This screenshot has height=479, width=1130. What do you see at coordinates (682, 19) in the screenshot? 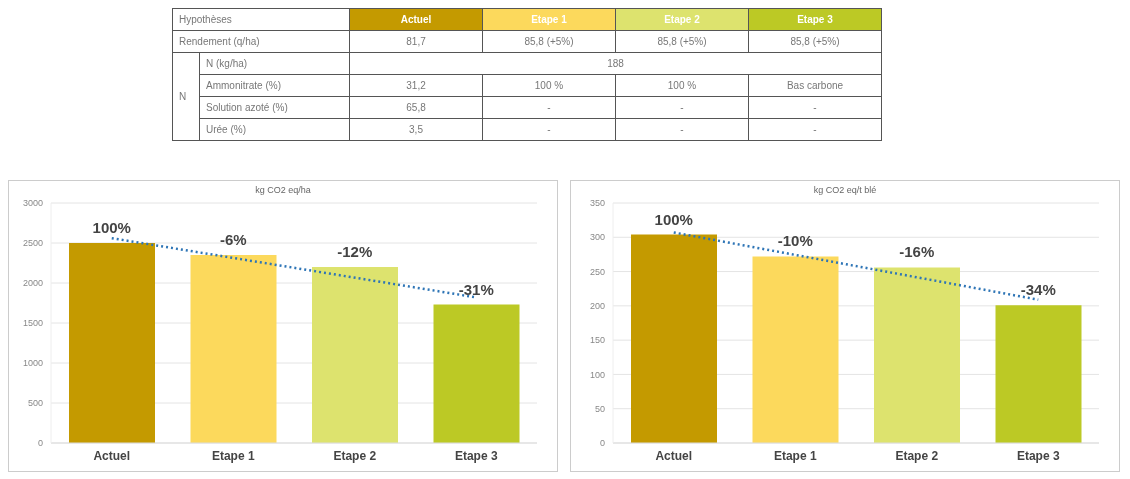
I see `category-label: Etape 2` at bounding box center [682, 19].